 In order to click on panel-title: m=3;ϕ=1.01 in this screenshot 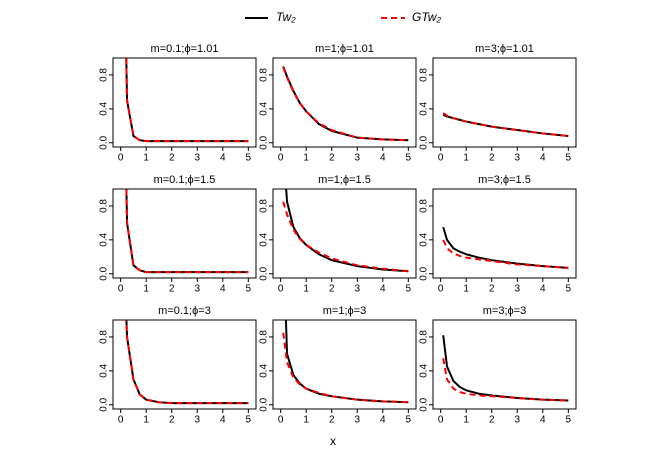, I will do `click(504, 49)`.